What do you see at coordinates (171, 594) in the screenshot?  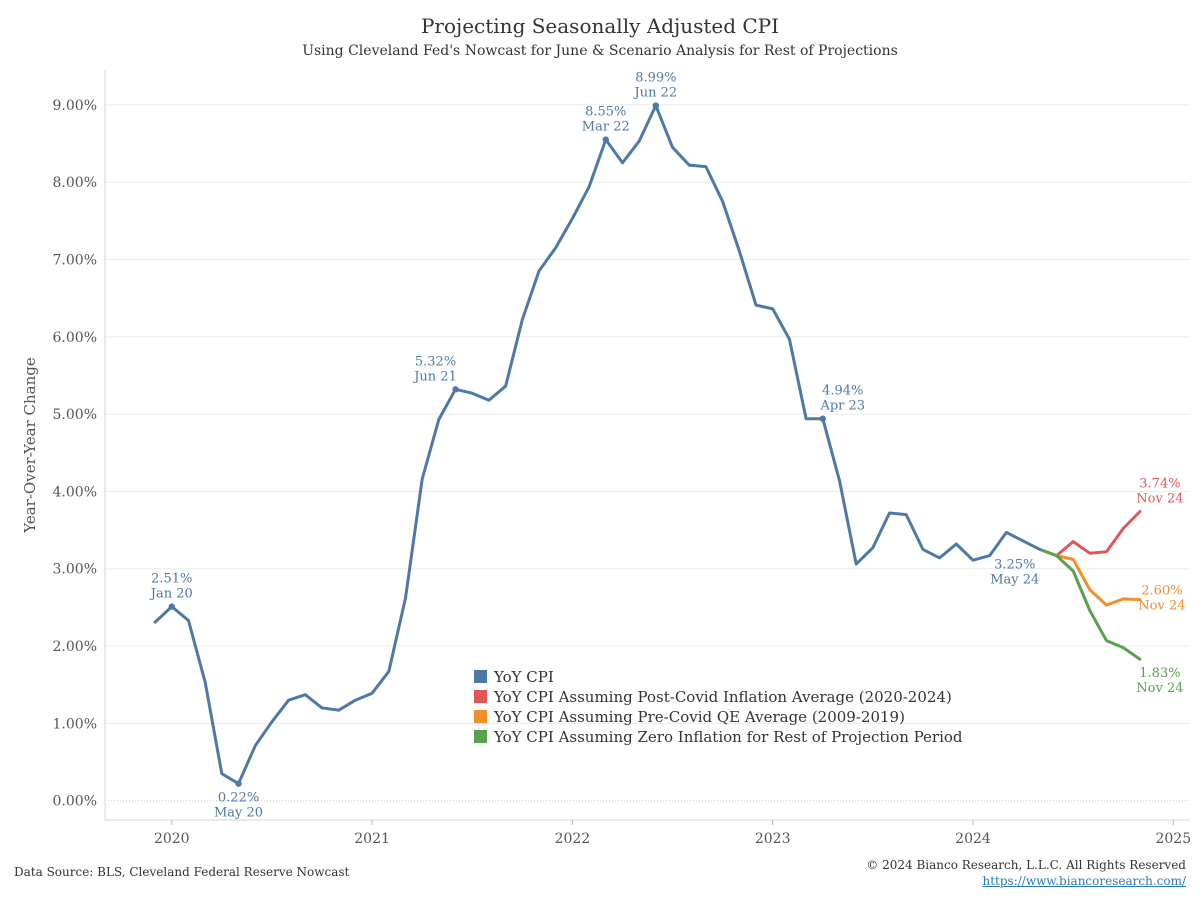 I see `annotation-date: Jan 20` at bounding box center [171, 594].